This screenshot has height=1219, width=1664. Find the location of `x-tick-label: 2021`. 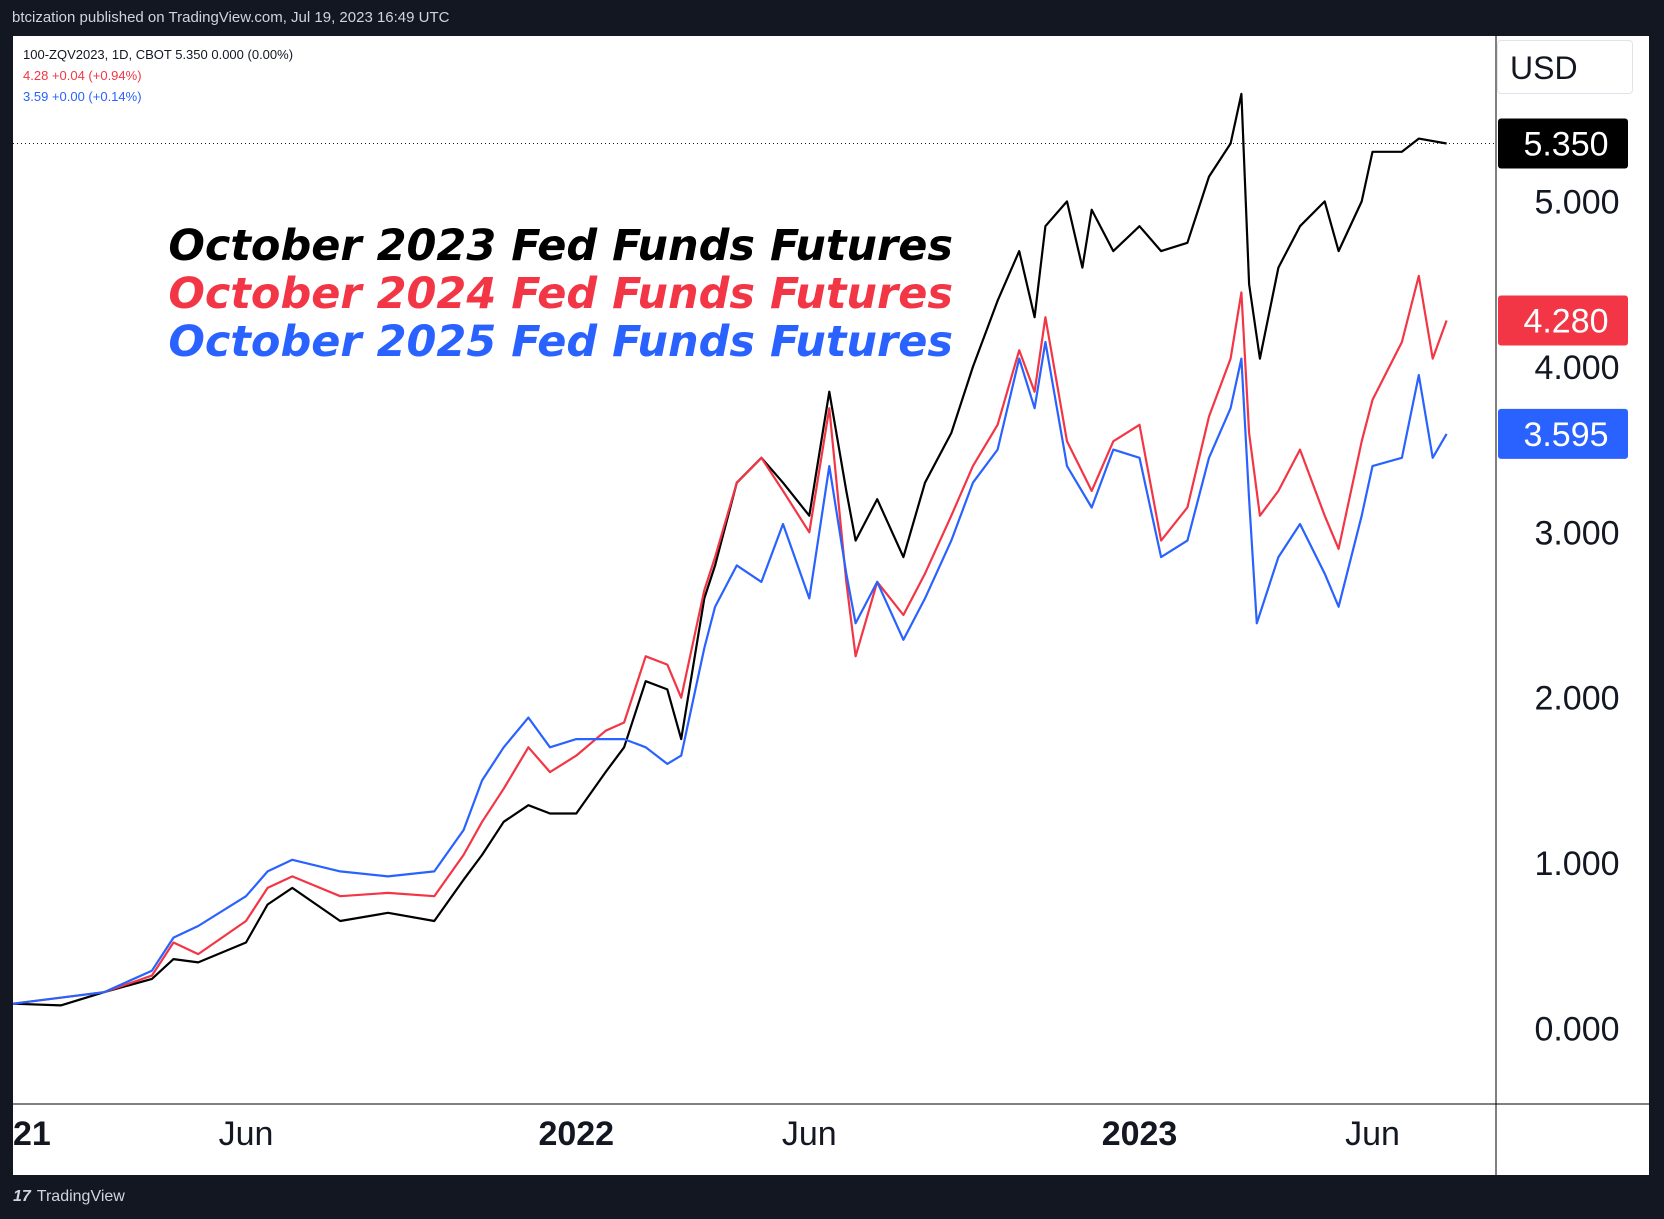

x-tick-label: 2021 is located at coordinates (32, 1134).